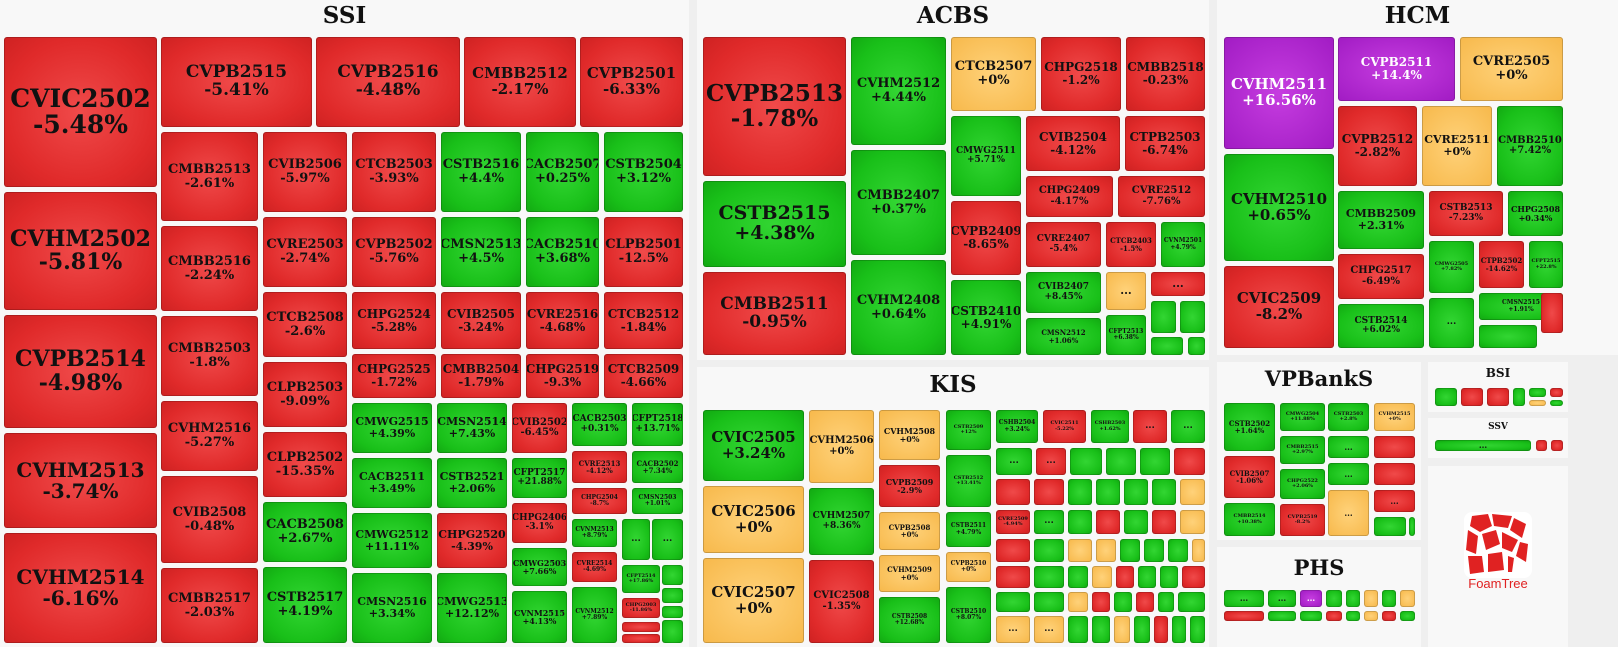  Describe the element at coordinates (1501, 264) in the screenshot. I see `stock-tile: CTPB2502 -14.62%` at that location.